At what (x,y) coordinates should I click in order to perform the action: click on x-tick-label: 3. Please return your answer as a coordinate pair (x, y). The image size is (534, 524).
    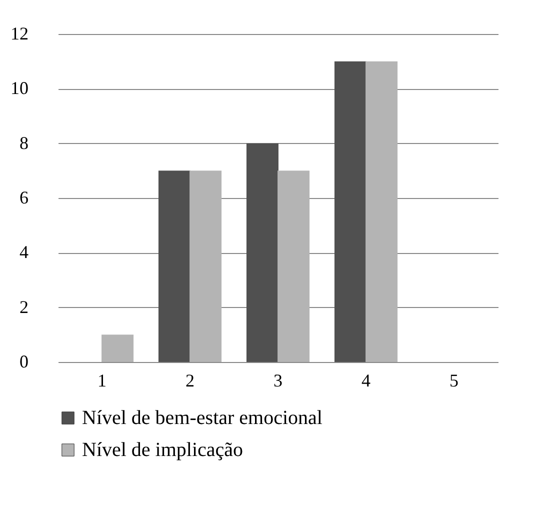
    Looking at the image, I should click on (278, 380).